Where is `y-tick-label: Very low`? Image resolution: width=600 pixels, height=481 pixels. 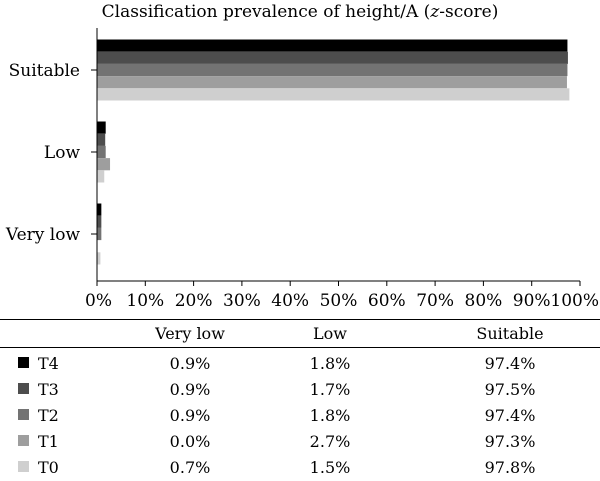
y-tick-label: Very low is located at coordinates (43, 235).